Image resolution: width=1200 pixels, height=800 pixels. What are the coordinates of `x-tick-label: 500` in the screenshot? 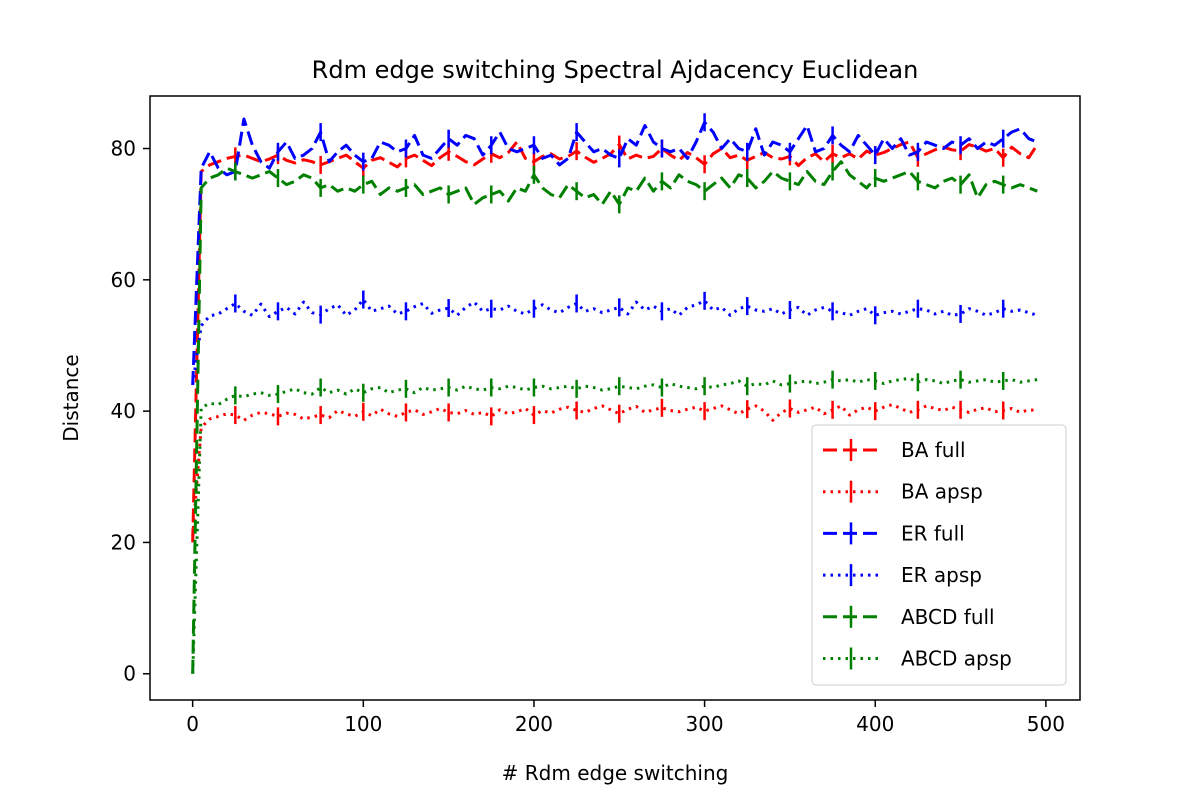 It's located at (1046, 724).